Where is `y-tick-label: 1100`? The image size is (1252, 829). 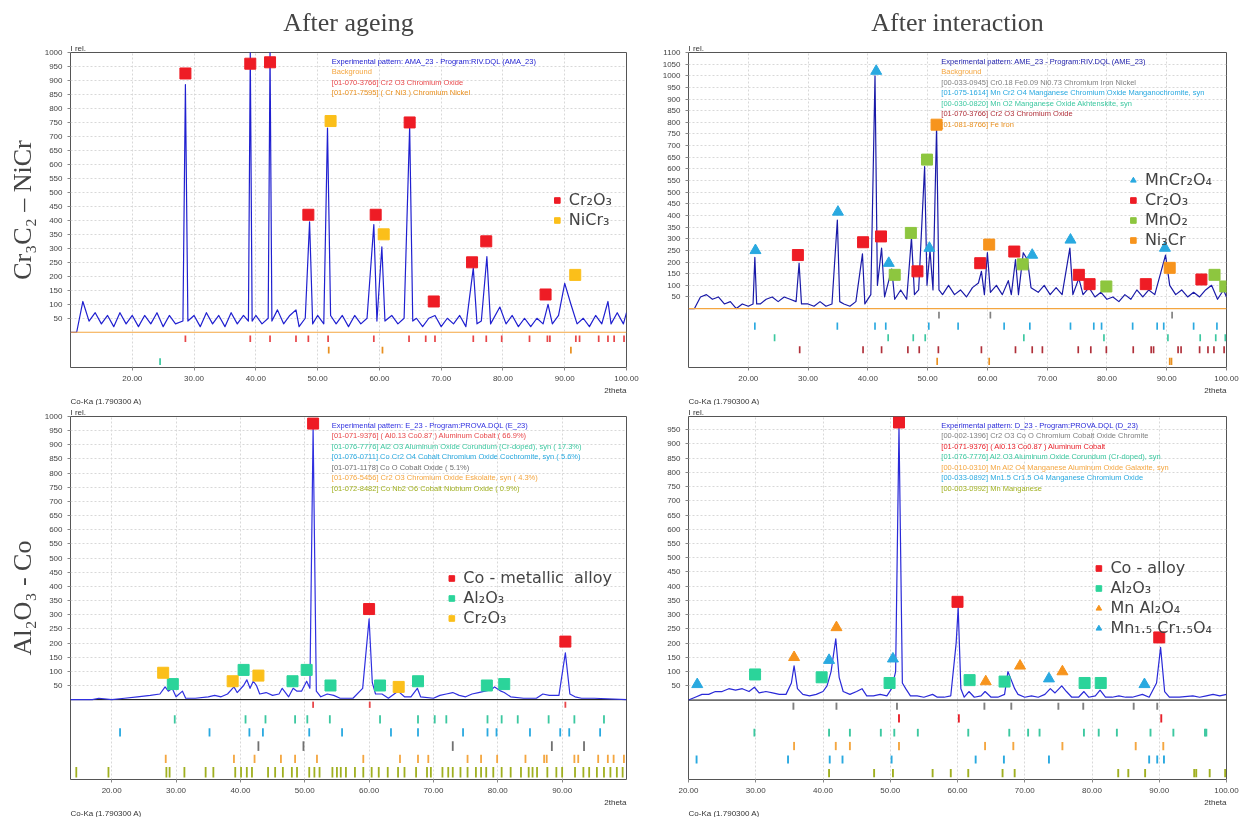
y-tick-label: 1100 is located at coordinates (672, 52).